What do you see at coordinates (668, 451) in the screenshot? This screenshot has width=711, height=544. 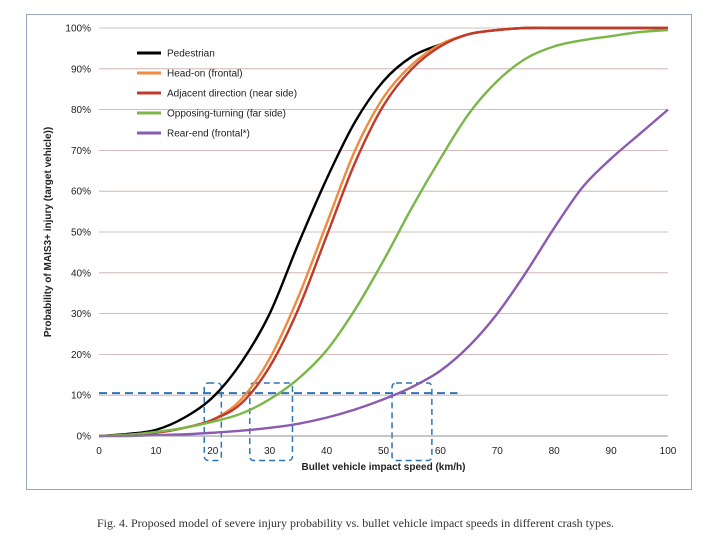 I see `x-tick-label: 100` at bounding box center [668, 451].